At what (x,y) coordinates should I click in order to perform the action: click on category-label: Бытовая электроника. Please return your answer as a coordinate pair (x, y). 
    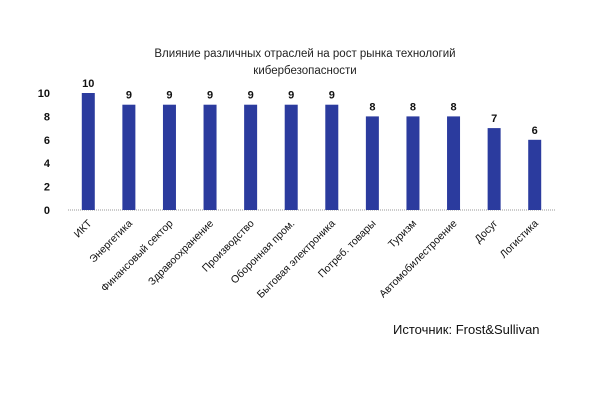
    Looking at the image, I should click on (296, 259).